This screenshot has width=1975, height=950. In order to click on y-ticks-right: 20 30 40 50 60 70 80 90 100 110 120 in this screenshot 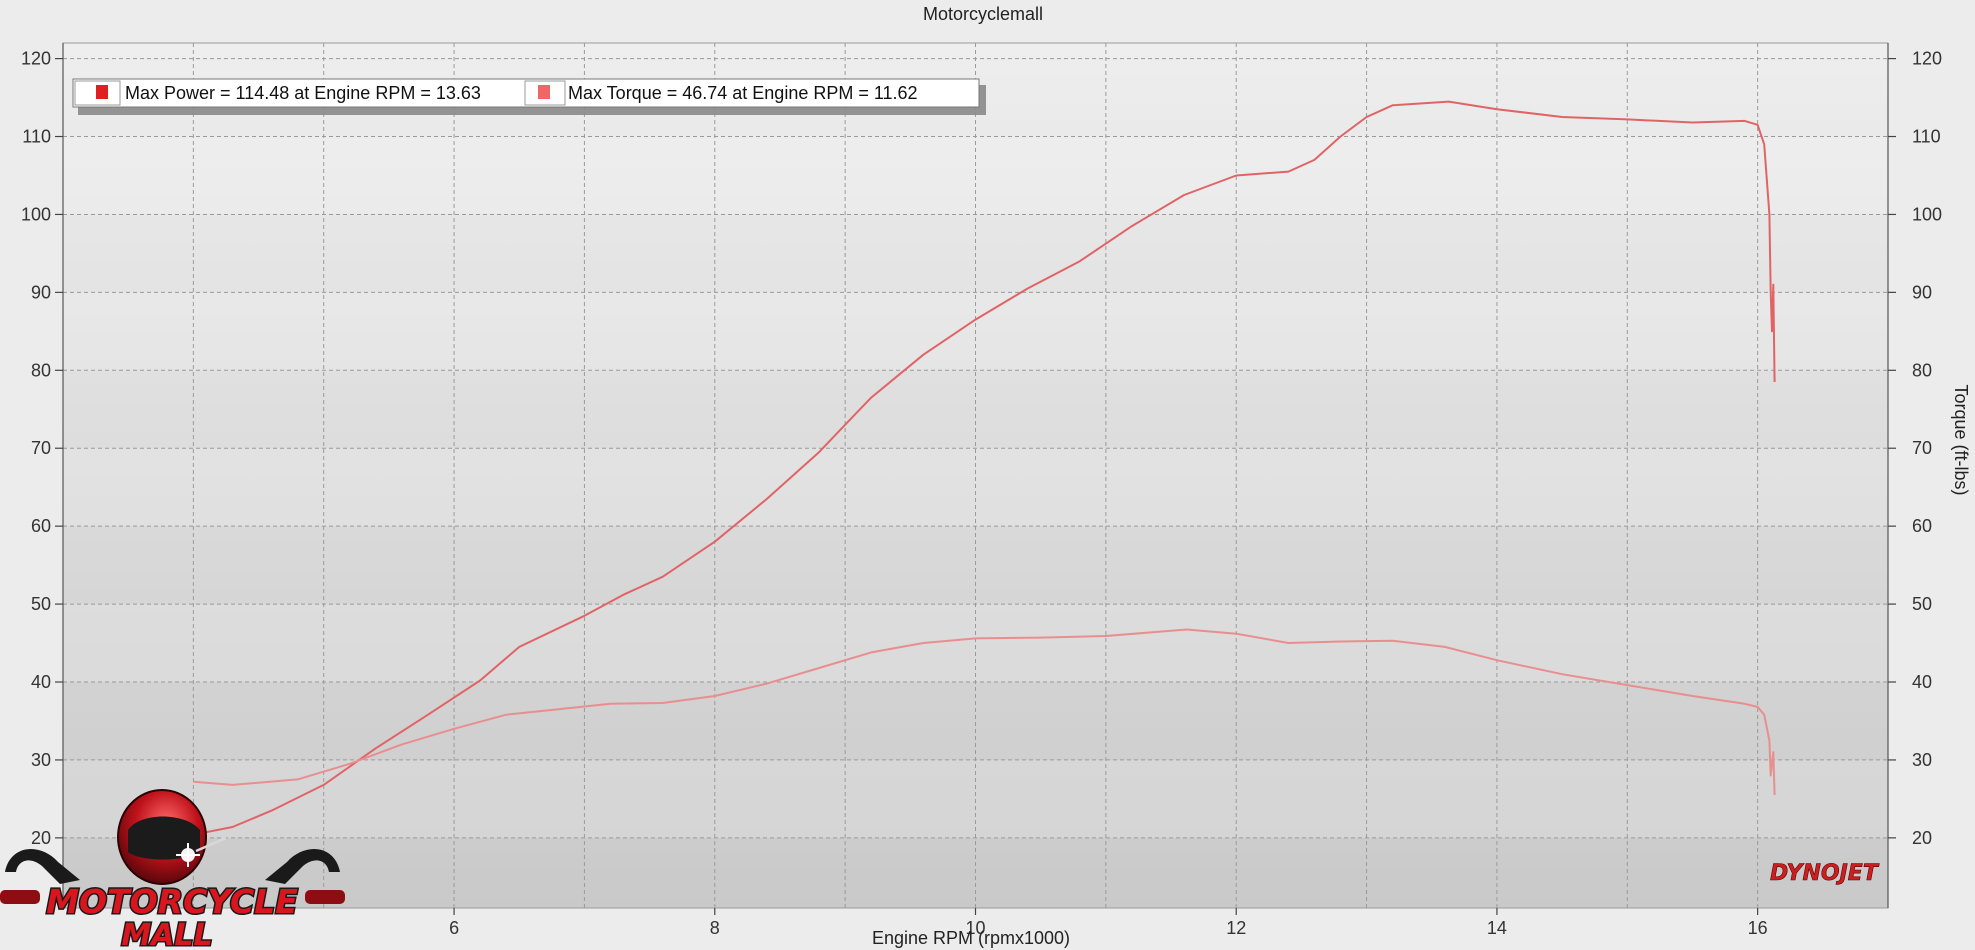, I will do `click(1915, 448)`.